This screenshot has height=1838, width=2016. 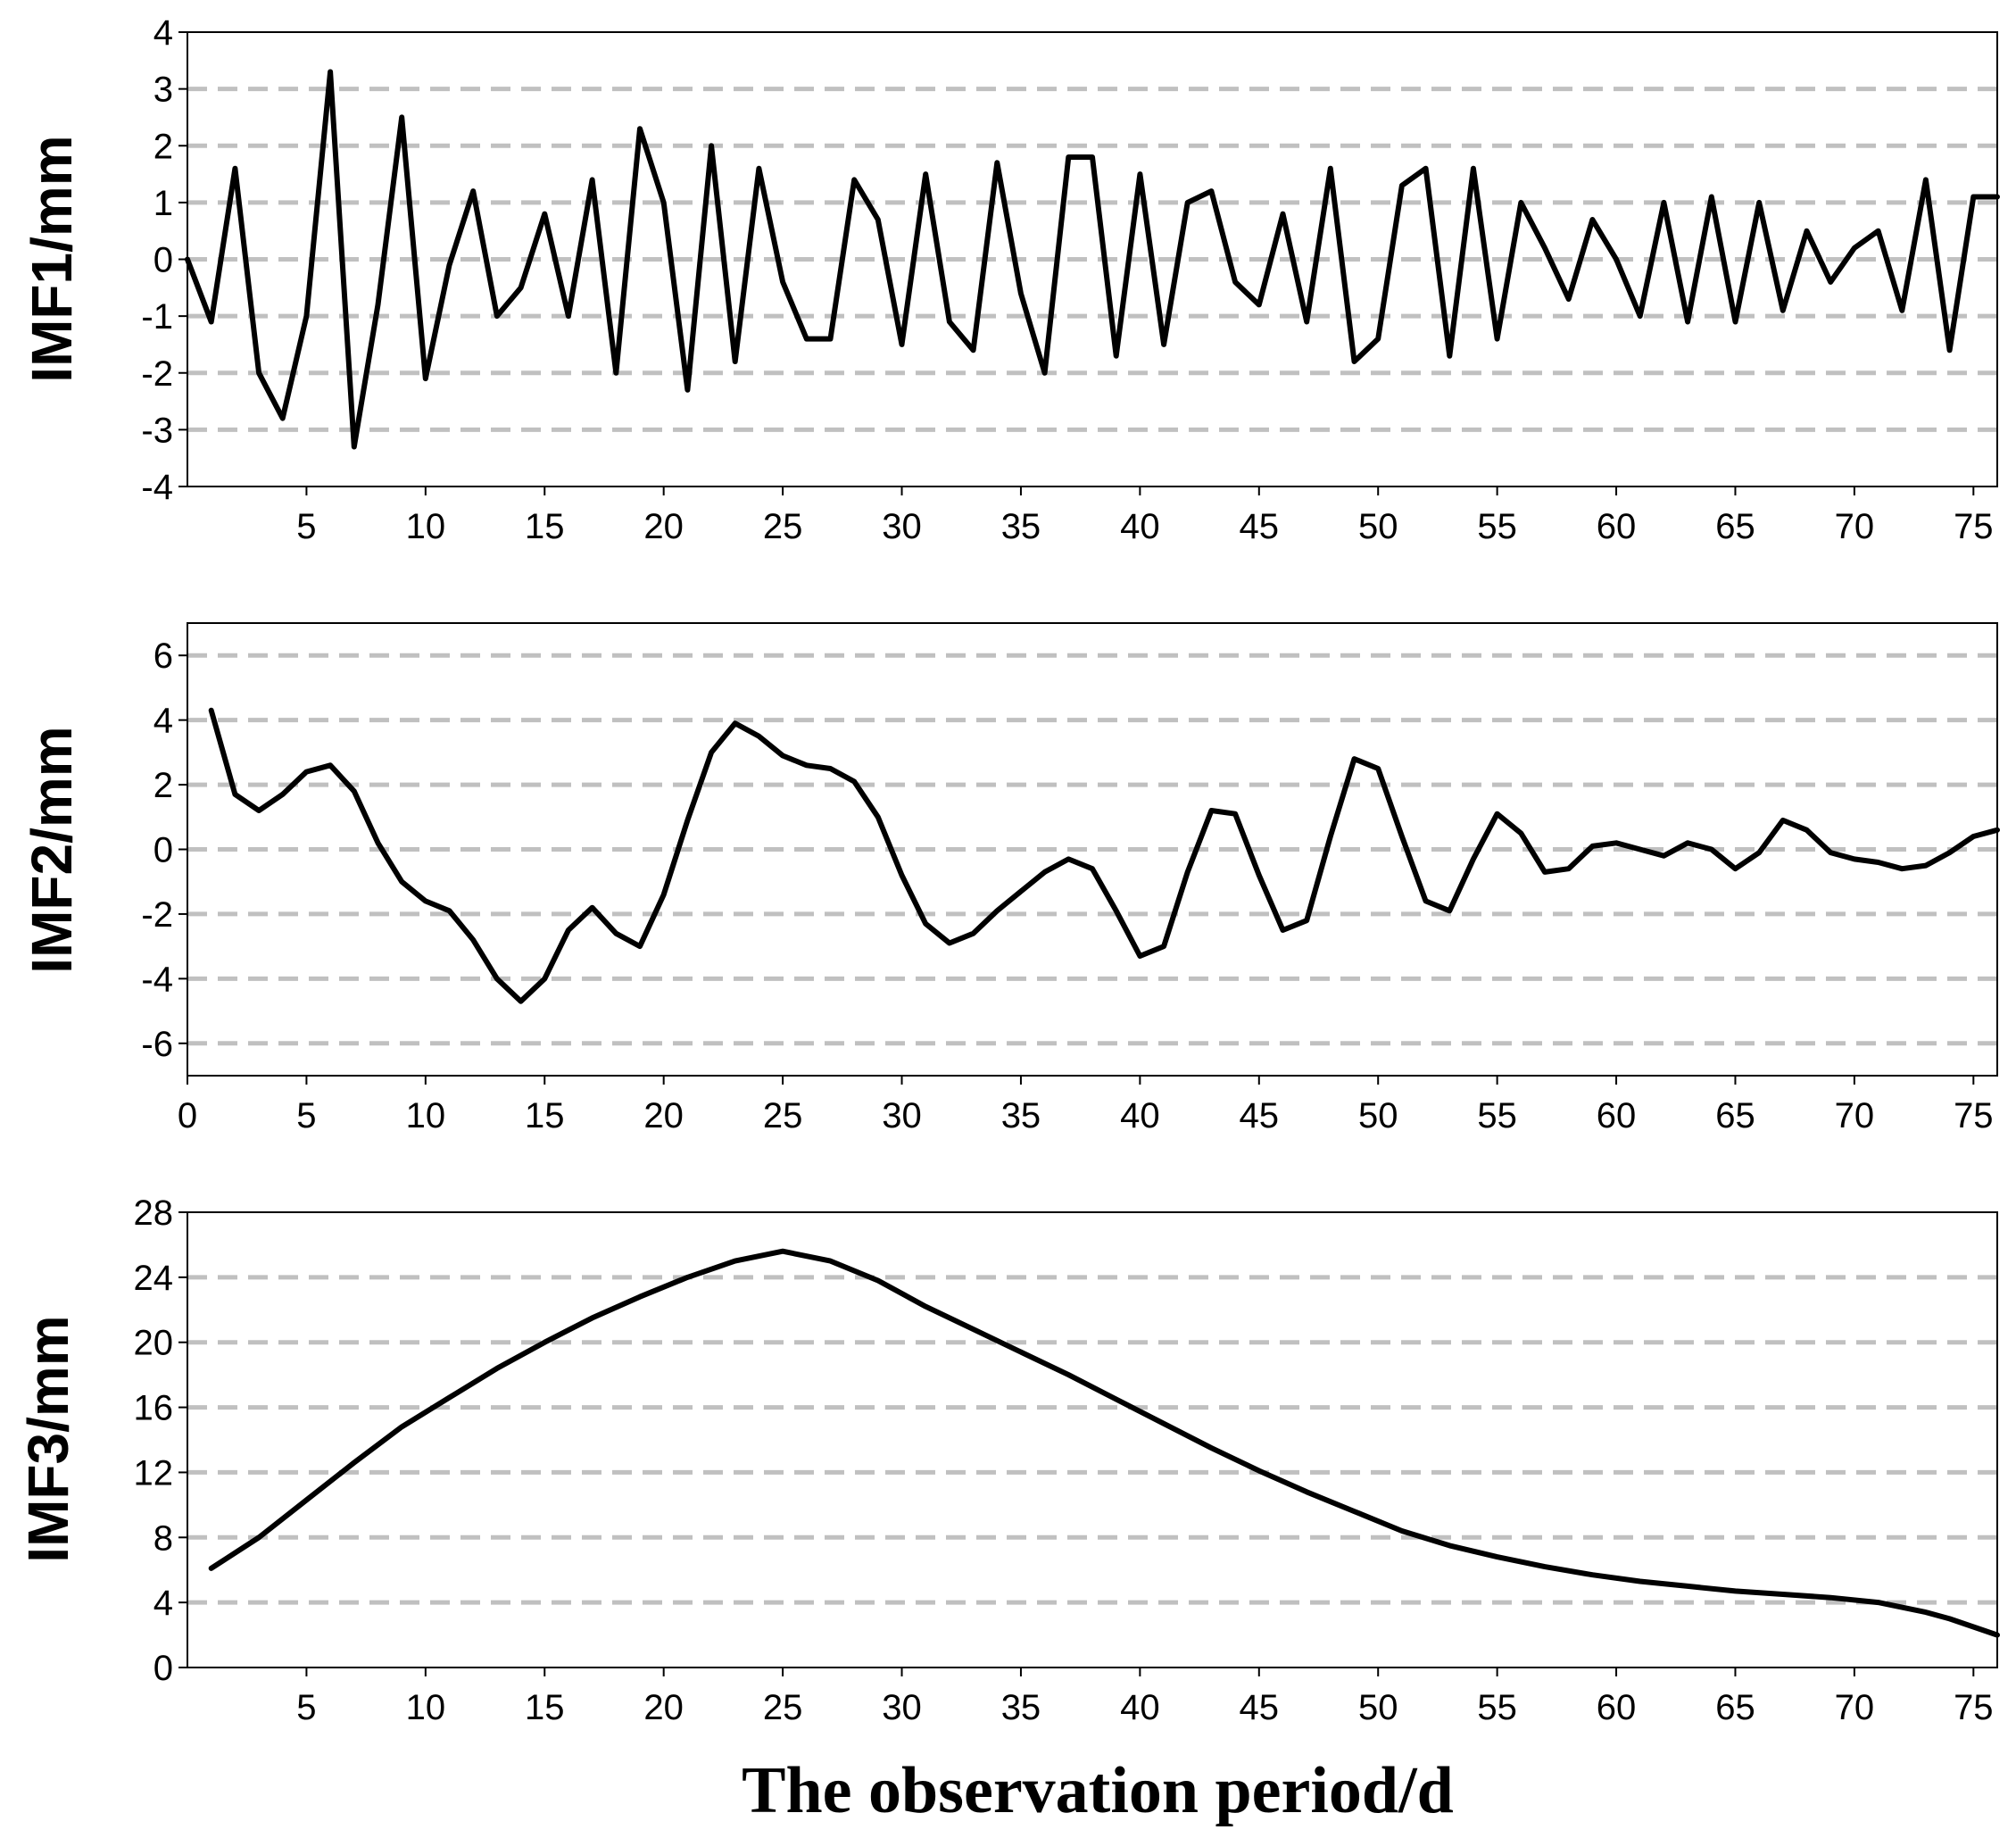 What do you see at coordinates (154, 1279) in the screenshot?
I see `y-tick-label: 24` at bounding box center [154, 1279].